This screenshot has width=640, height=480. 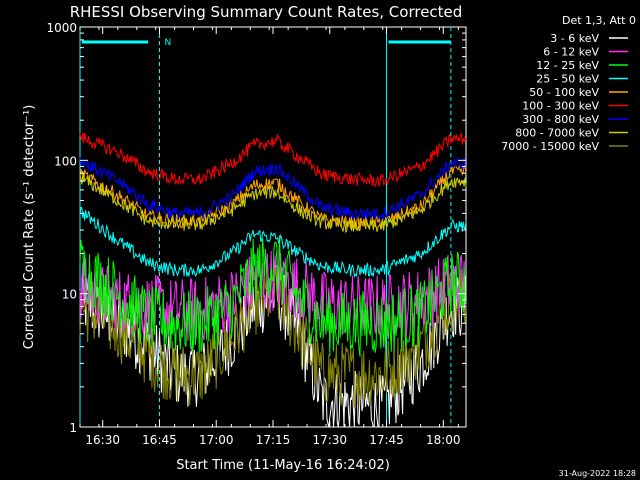 What do you see at coordinates (567, 79) in the screenshot?
I see `legend-label: 25 - 50 keV` at bounding box center [567, 79].